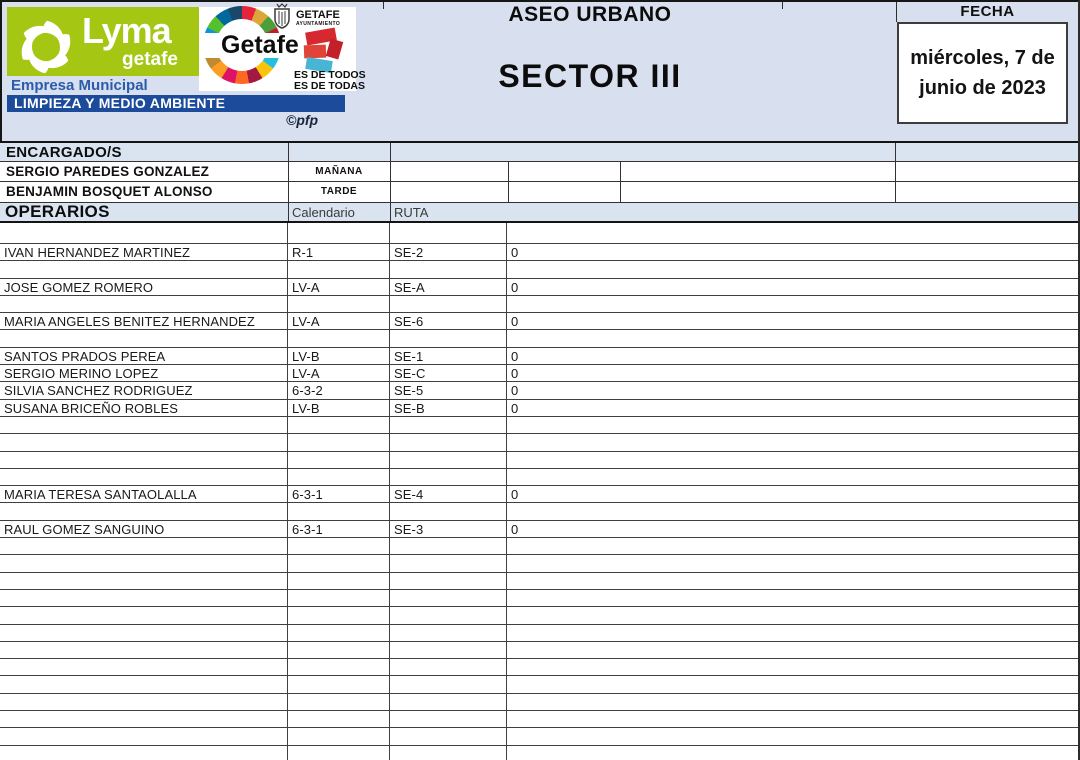  Describe the element at coordinates (448, 390) in the screenshot. I see `cell-ruta: SE-5` at that location.